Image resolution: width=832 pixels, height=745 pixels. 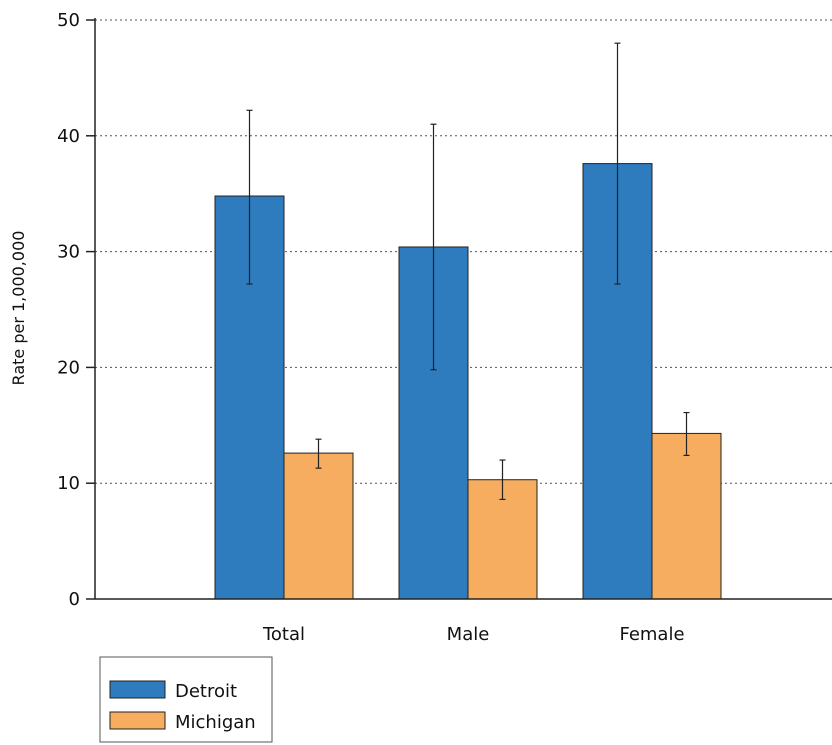 What do you see at coordinates (74, 599) in the screenshot?
I see `y-tick-label: 0` at bounding box center [74, 599].